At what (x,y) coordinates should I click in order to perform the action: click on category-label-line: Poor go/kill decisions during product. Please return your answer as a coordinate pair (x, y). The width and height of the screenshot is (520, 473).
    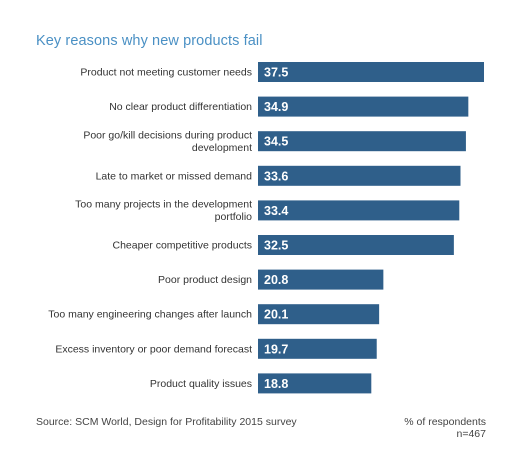
    Looking at the image, I should click on (167, 135).